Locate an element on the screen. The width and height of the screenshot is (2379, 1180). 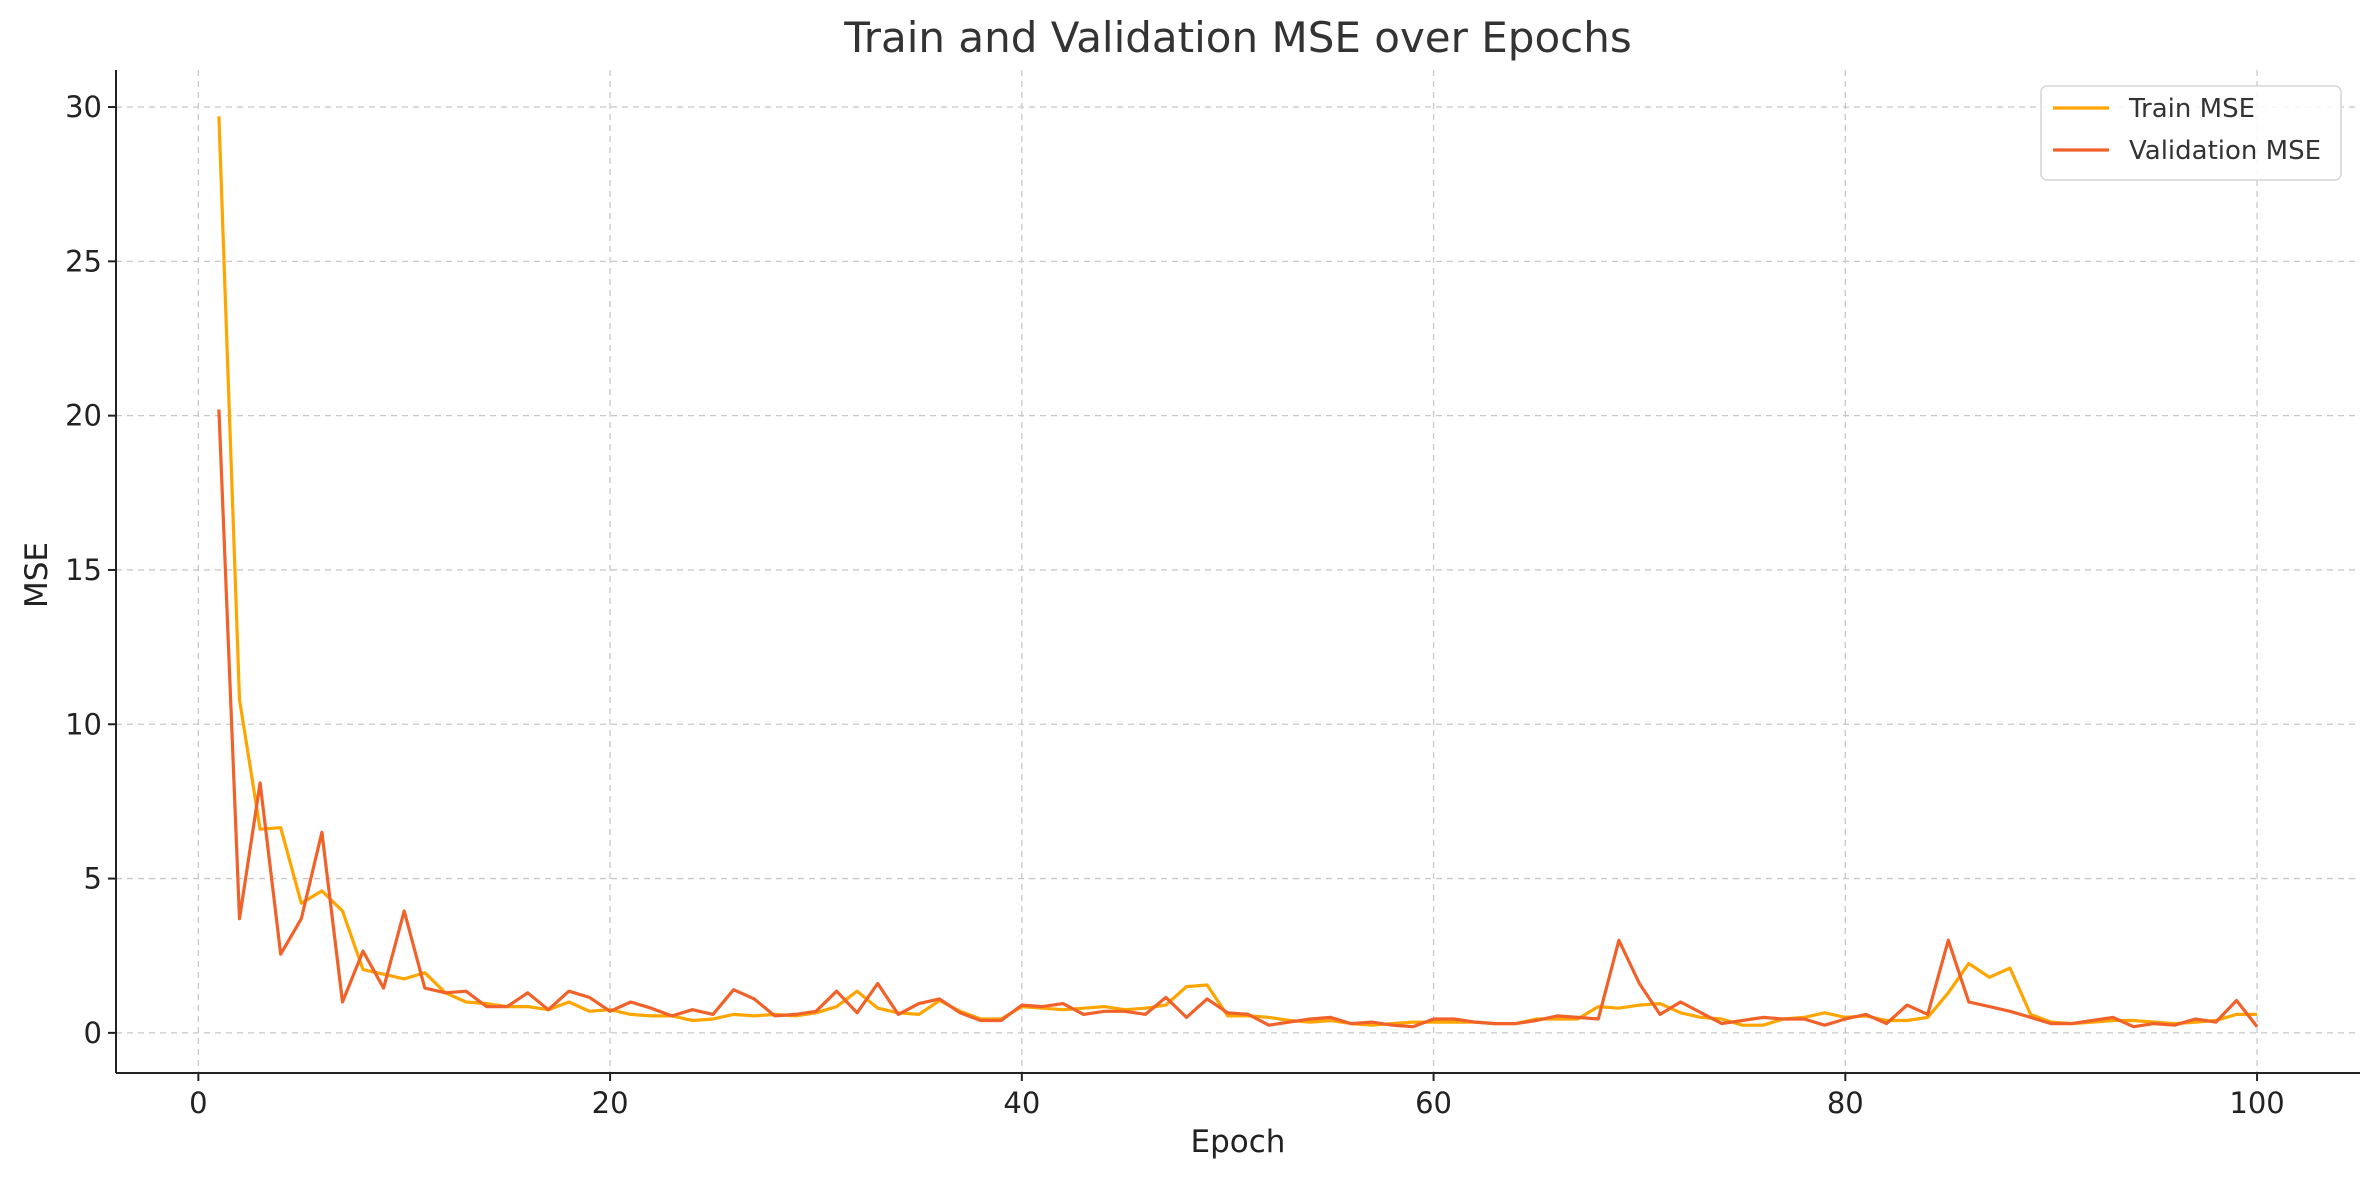
legend-box is located at coordinates (2191, 133).